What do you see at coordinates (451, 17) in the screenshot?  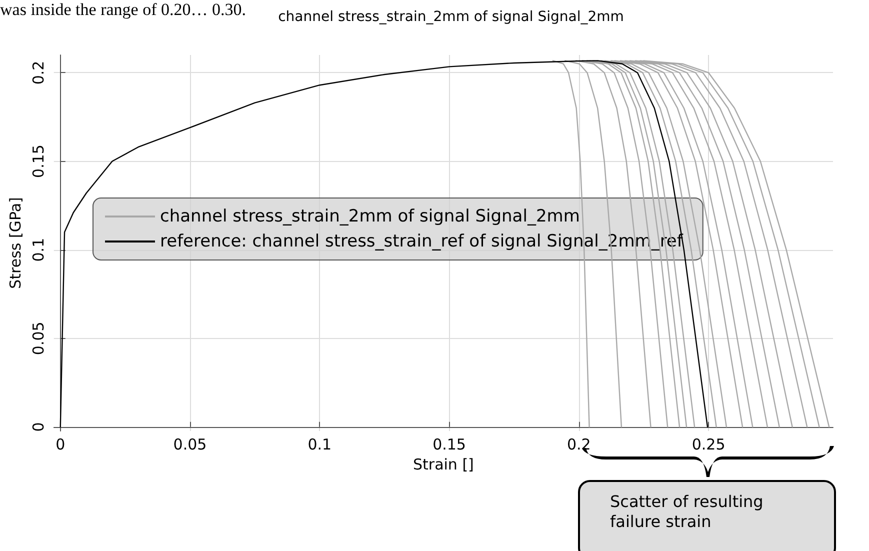 I see `chart-title: channel stress_strain_2mm of signal Signal_2mm` at bounding box center [451, 17].